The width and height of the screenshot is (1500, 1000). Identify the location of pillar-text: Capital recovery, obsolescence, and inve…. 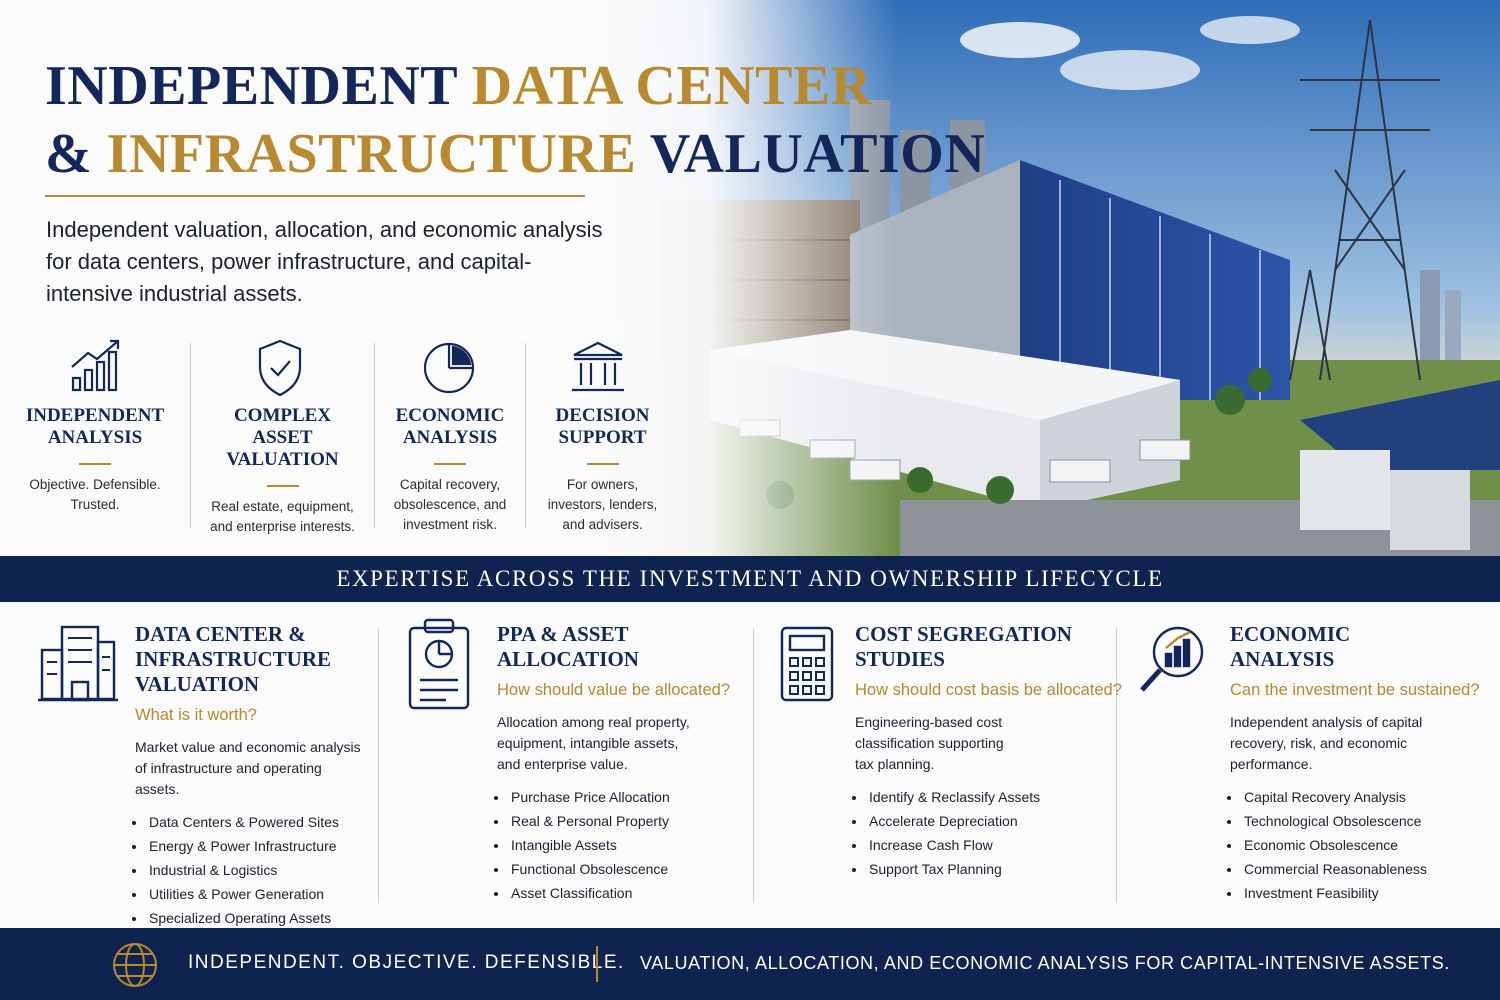
(450, 504).